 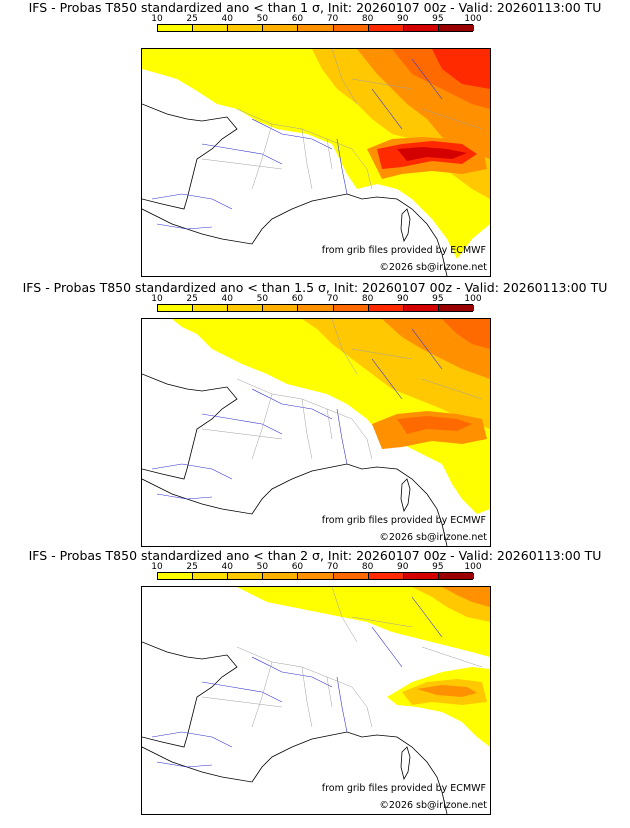 I want to click on prob-area-alps, so click(x=438, y=707).